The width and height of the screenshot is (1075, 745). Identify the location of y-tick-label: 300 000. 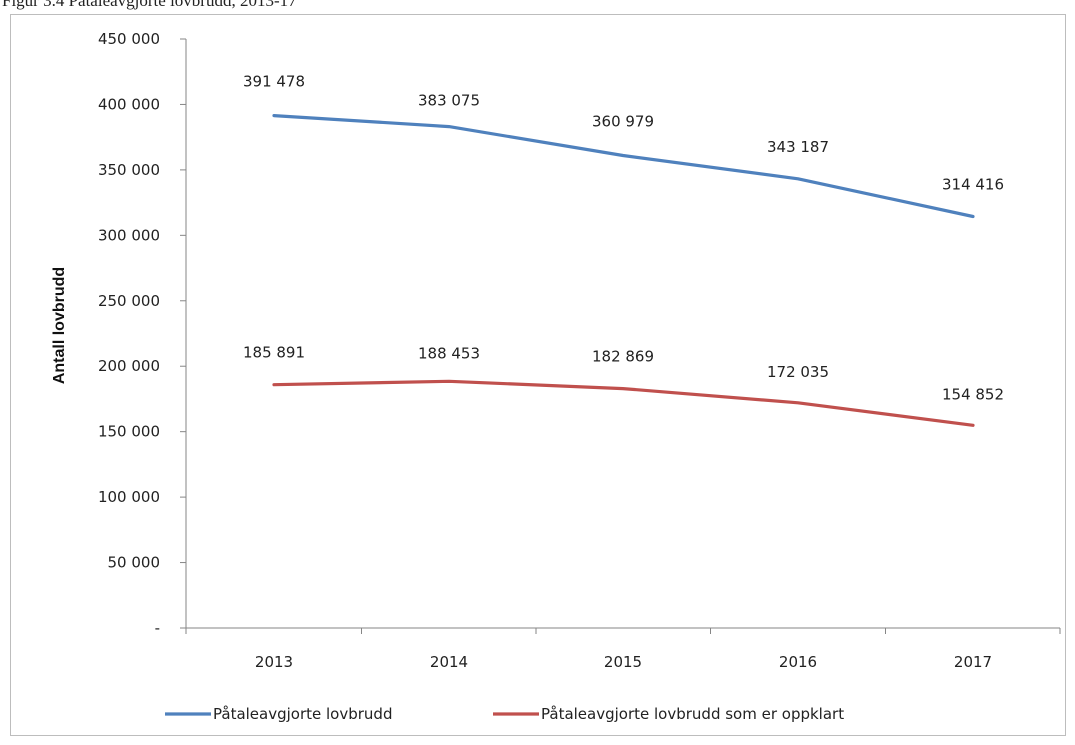
(129, 235).